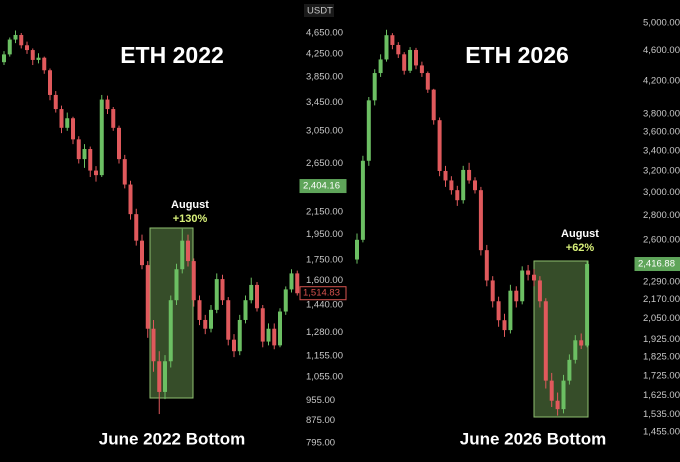 The image size is (680, 462). Describe the element at coordinates (324, 280) in the screenshot. I see `y-tick-label: 1,600.00` at that location.